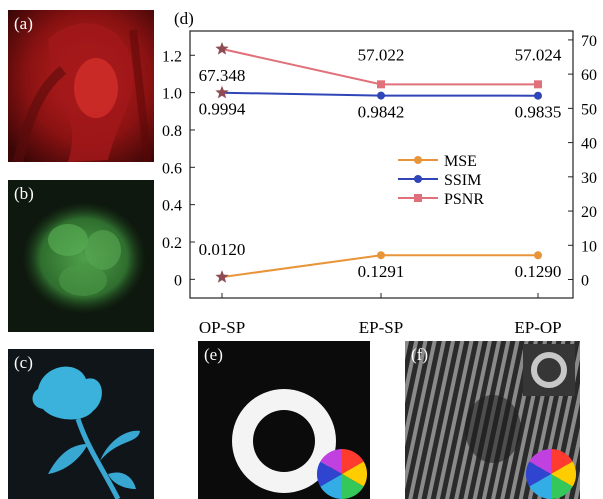 This screenshot has width=603, height=499. Describe the element at coordinates (589, 41) in the screenshot. I see `right-tick-label: 70` at that location.